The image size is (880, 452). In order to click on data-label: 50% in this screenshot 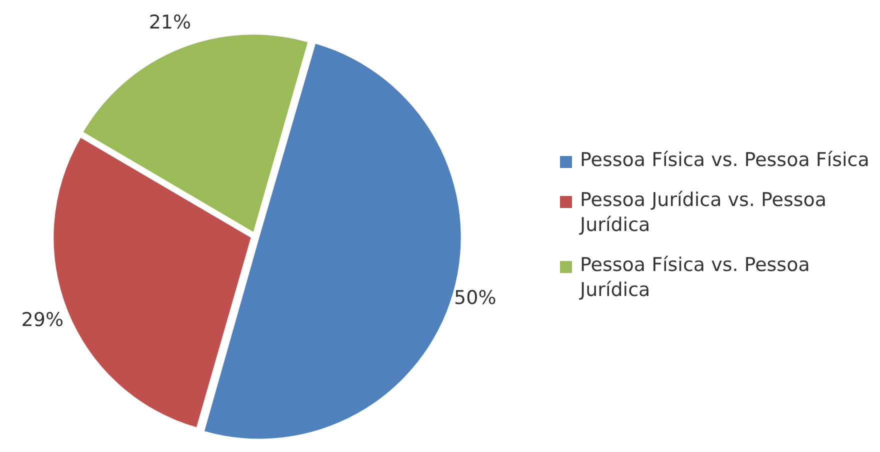, I will do `click(475, 298)`.